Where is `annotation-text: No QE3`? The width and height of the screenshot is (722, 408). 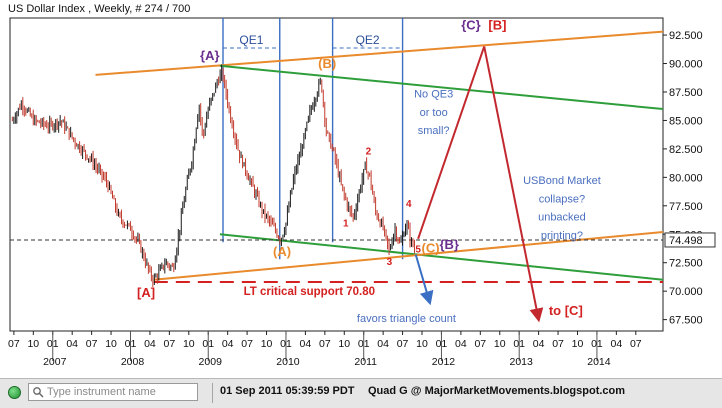
annotation-text: No QE3 is located at coordinates (433, 95).